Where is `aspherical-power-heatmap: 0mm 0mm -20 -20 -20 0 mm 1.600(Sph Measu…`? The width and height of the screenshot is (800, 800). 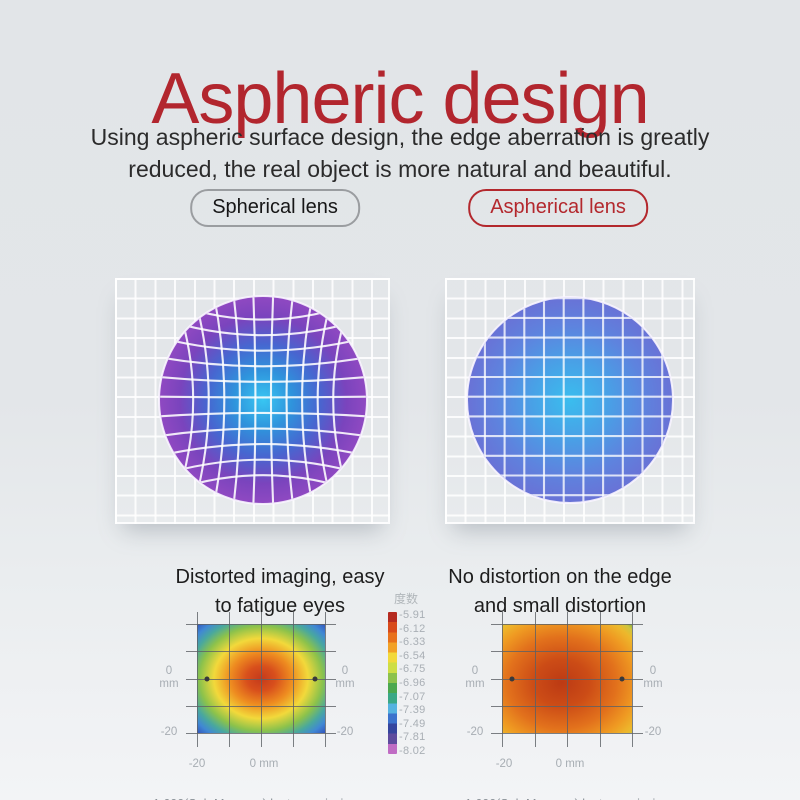
aspherical-power-heatmap: 0mm 0mm -20 -20 -20 0 mm 1.600(Sph Measu… is located at coordinates (567, 704).